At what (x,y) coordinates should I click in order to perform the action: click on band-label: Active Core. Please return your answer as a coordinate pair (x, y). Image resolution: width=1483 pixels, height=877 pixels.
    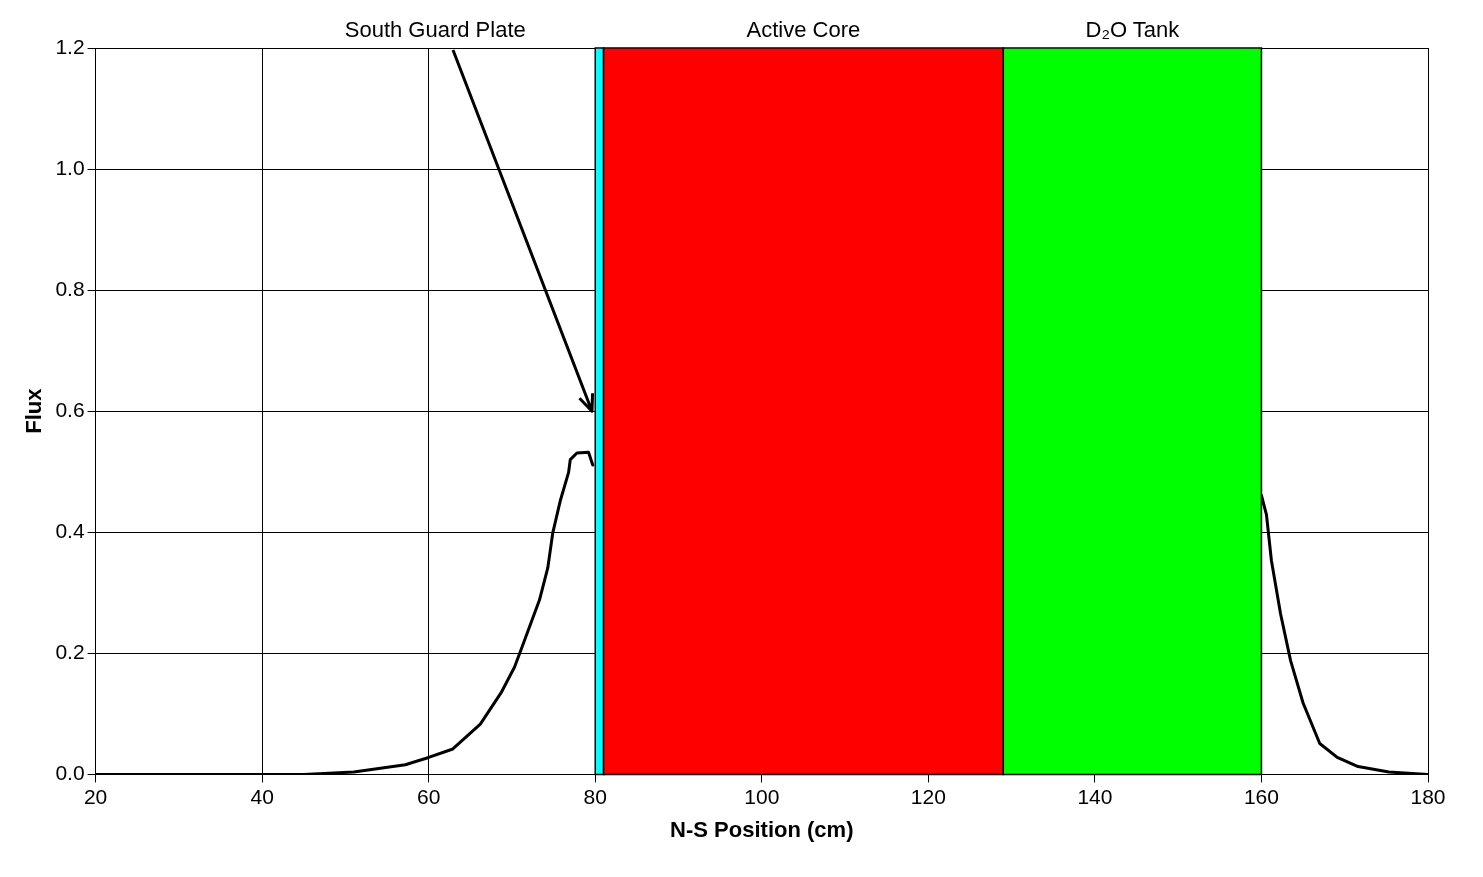
    Looking at the image, I should click on (803, 30).